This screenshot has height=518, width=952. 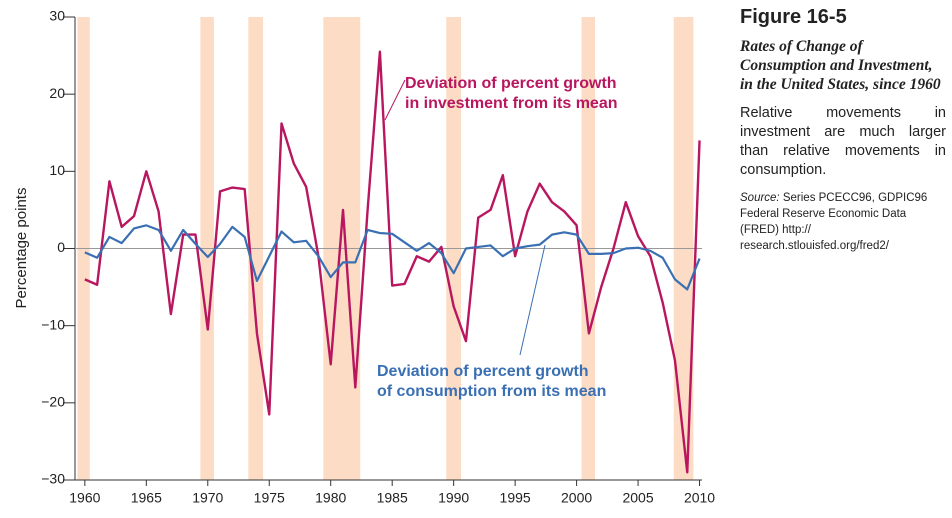 What do you see at coordinates (53, 324) in the screenshot?
I see `y-tick-label: −10` at bounding box center [53, 324].